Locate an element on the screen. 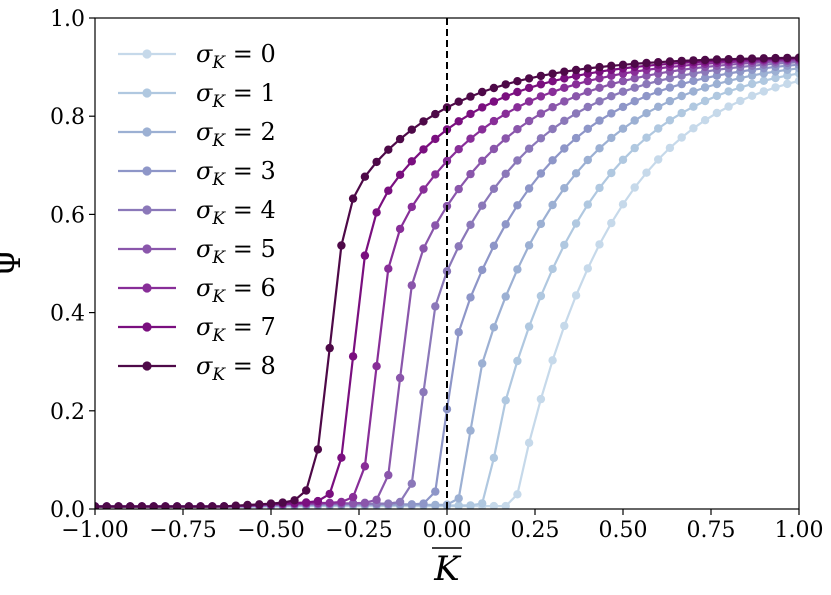 This screenshot has height=595, width=831. legend-entry: σK = 1 is located at coordinates (197, 95).